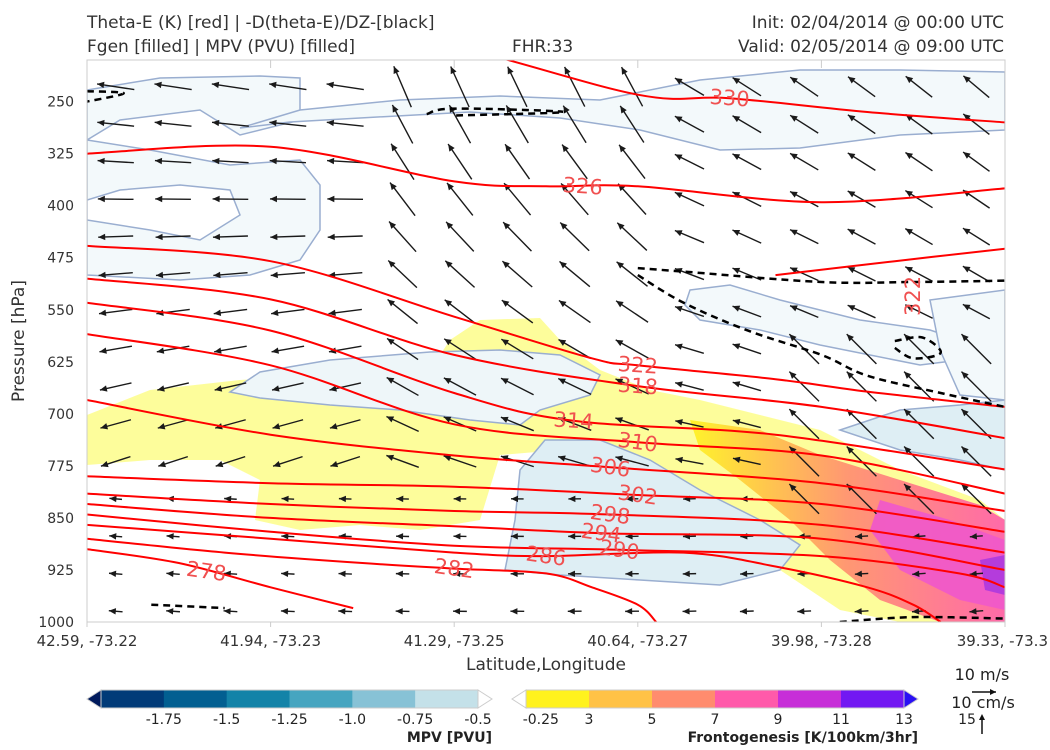  I want to click on y-tick-label: 775, so click(60, 467).